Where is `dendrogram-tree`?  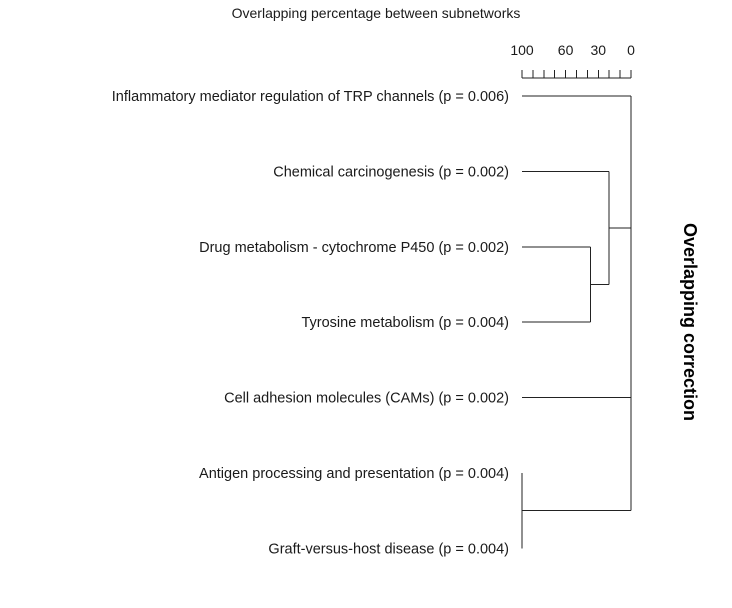
dendrogram-tree is located at coordinates (576, 322).